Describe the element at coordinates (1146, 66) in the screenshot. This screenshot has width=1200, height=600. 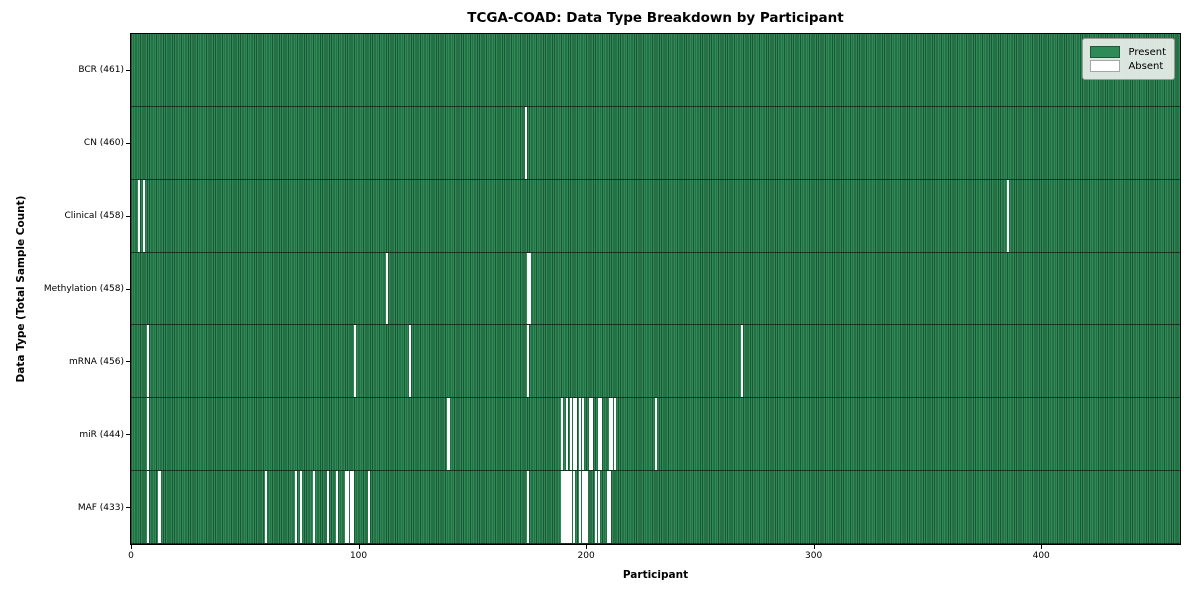
I see `legend-item-label: Absent` at that location.